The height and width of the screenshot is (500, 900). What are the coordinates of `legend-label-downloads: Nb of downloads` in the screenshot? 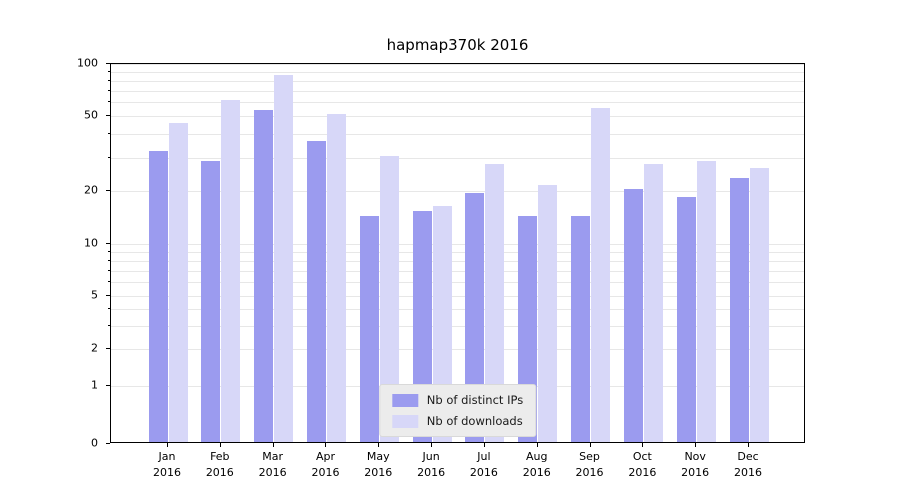 It's located at (474, 421).